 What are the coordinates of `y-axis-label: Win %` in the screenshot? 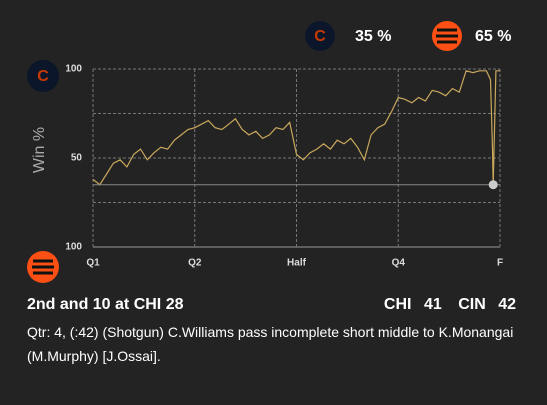 It's located at (39, 150).